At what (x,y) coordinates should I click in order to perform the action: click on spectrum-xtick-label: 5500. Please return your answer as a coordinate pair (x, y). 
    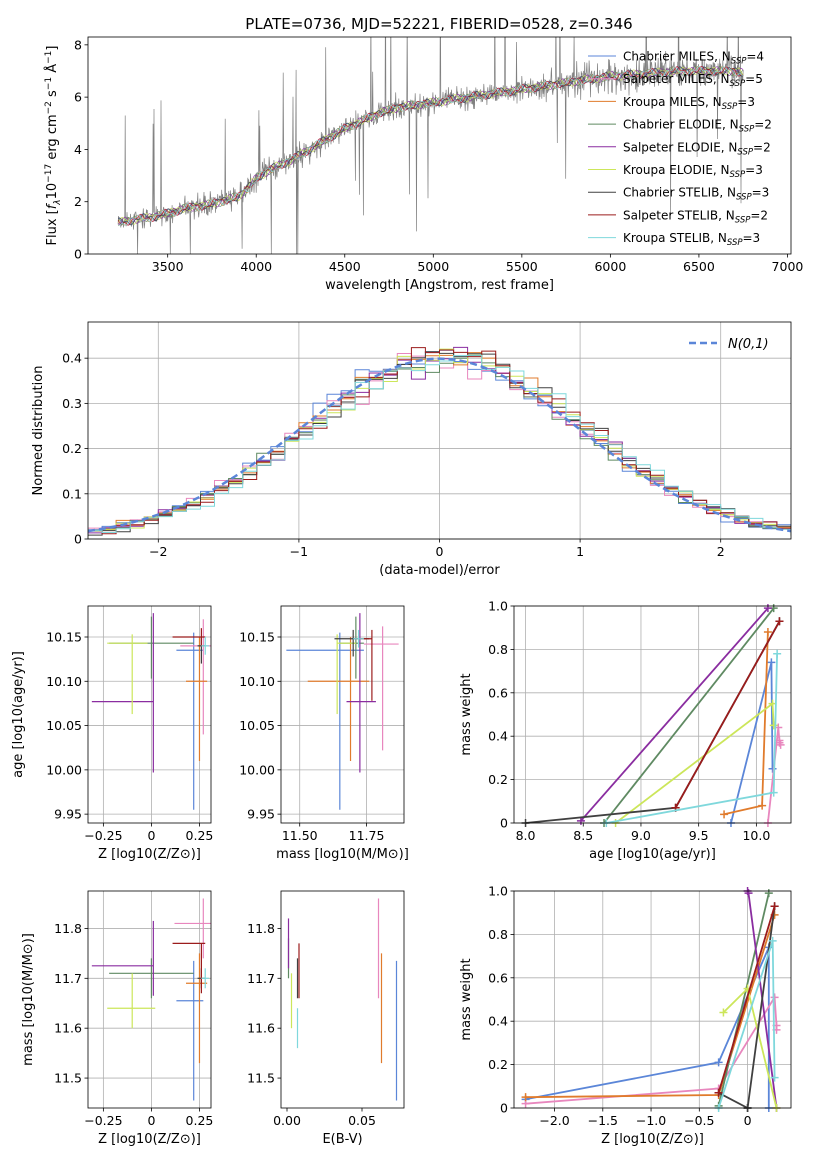
    Looking at the image, I should click on (522, 266).